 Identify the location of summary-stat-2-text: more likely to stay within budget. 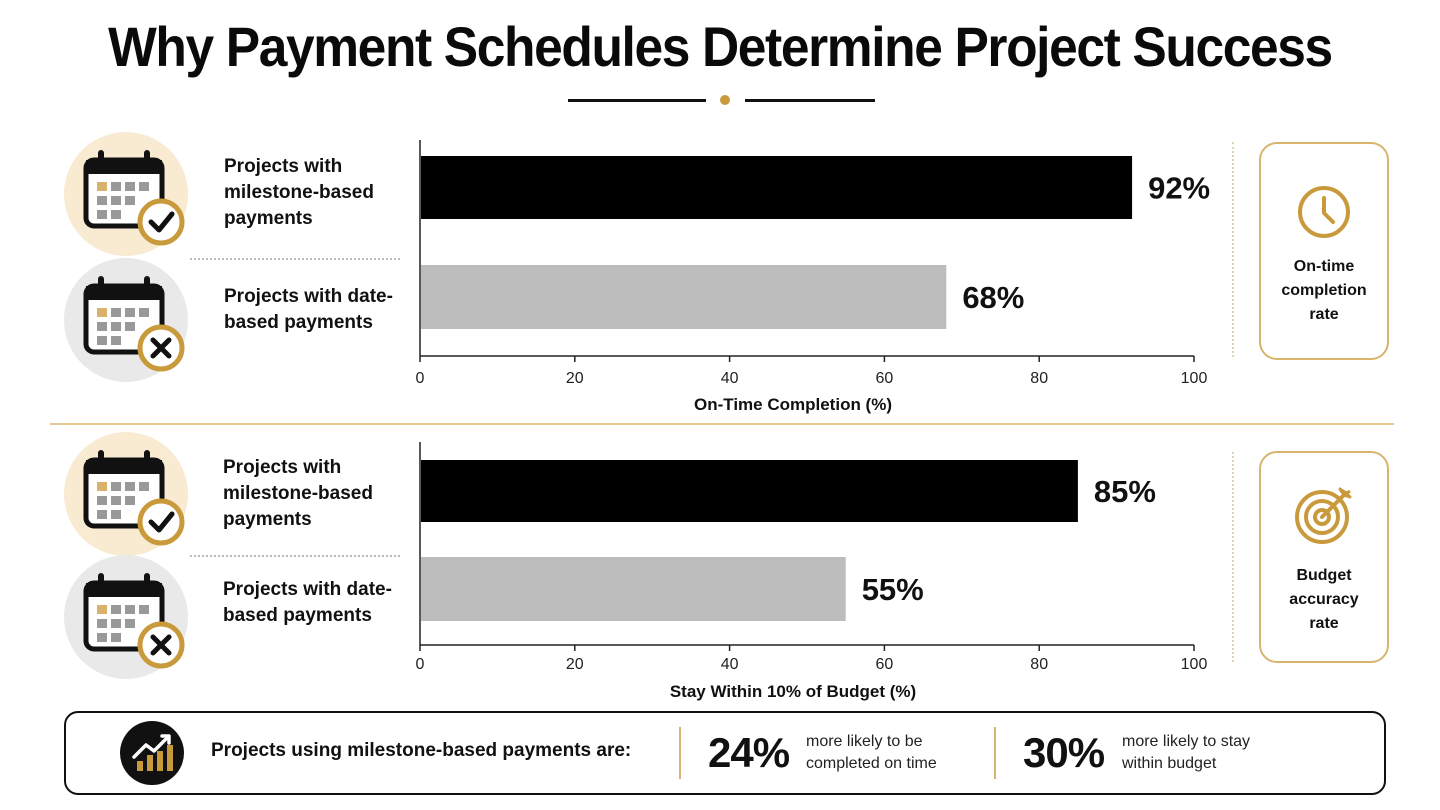
(1186, 752).